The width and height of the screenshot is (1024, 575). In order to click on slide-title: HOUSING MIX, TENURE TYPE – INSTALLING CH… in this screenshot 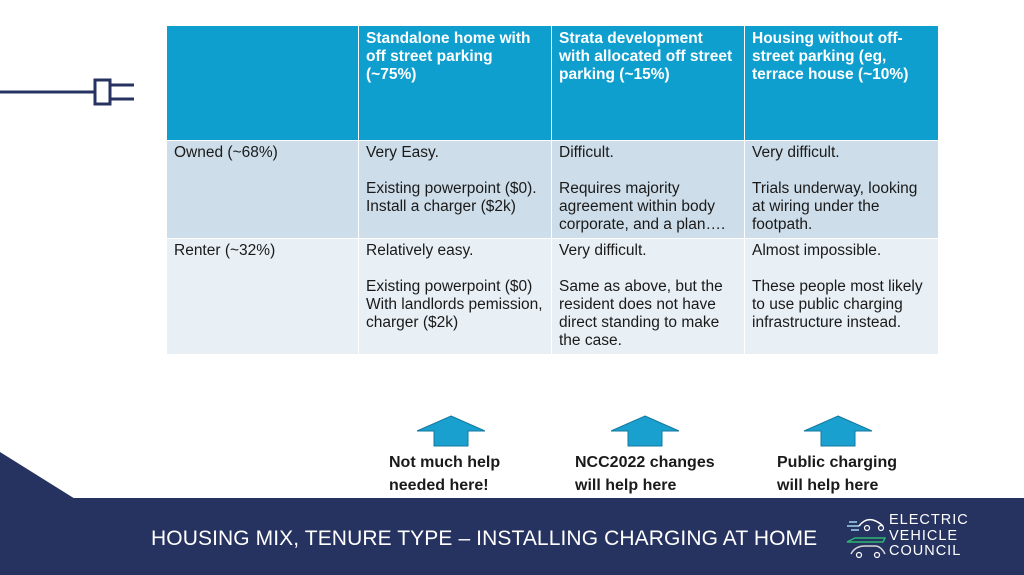, I will do `click(484, 538)`.